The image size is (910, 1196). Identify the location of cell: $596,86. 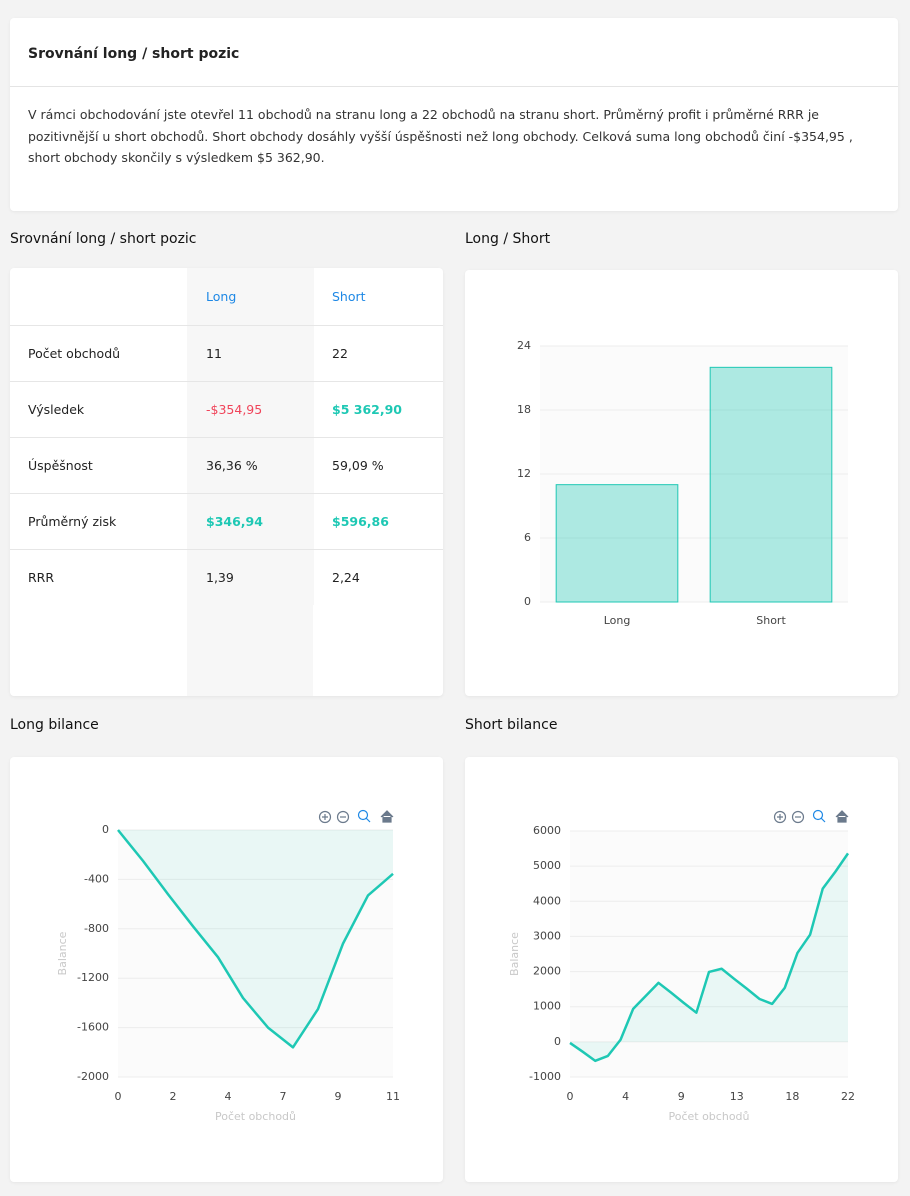
(378, 521).